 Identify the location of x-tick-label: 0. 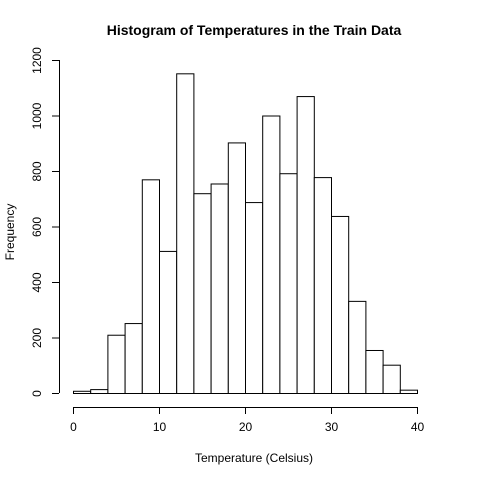
(73, 427).